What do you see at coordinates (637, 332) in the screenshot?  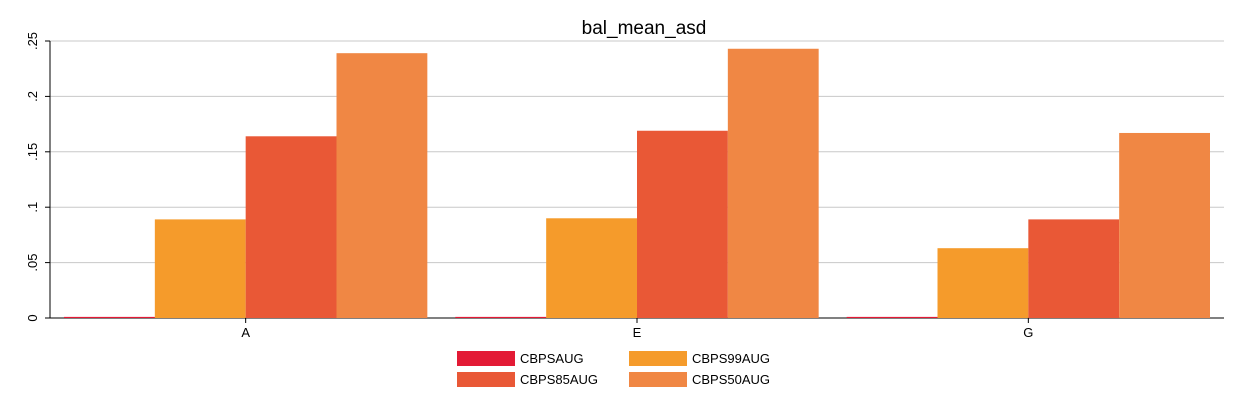 I see `x-tick-label: E` at bounding box center [637, 332].